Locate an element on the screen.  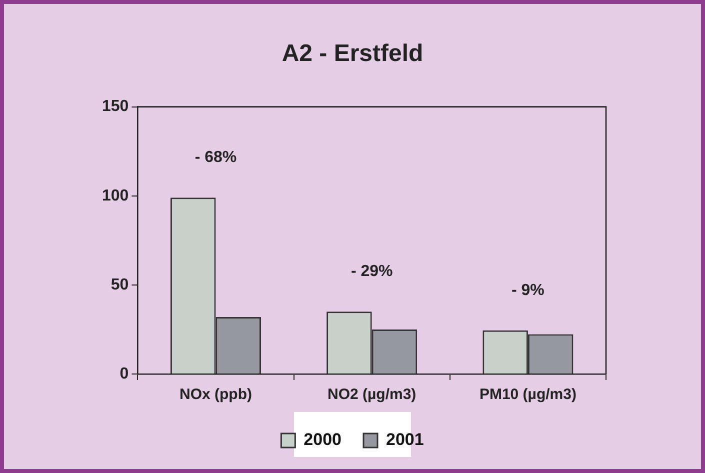
chart-title: A2 - Erstfeld is located at coordinates (353, 54).